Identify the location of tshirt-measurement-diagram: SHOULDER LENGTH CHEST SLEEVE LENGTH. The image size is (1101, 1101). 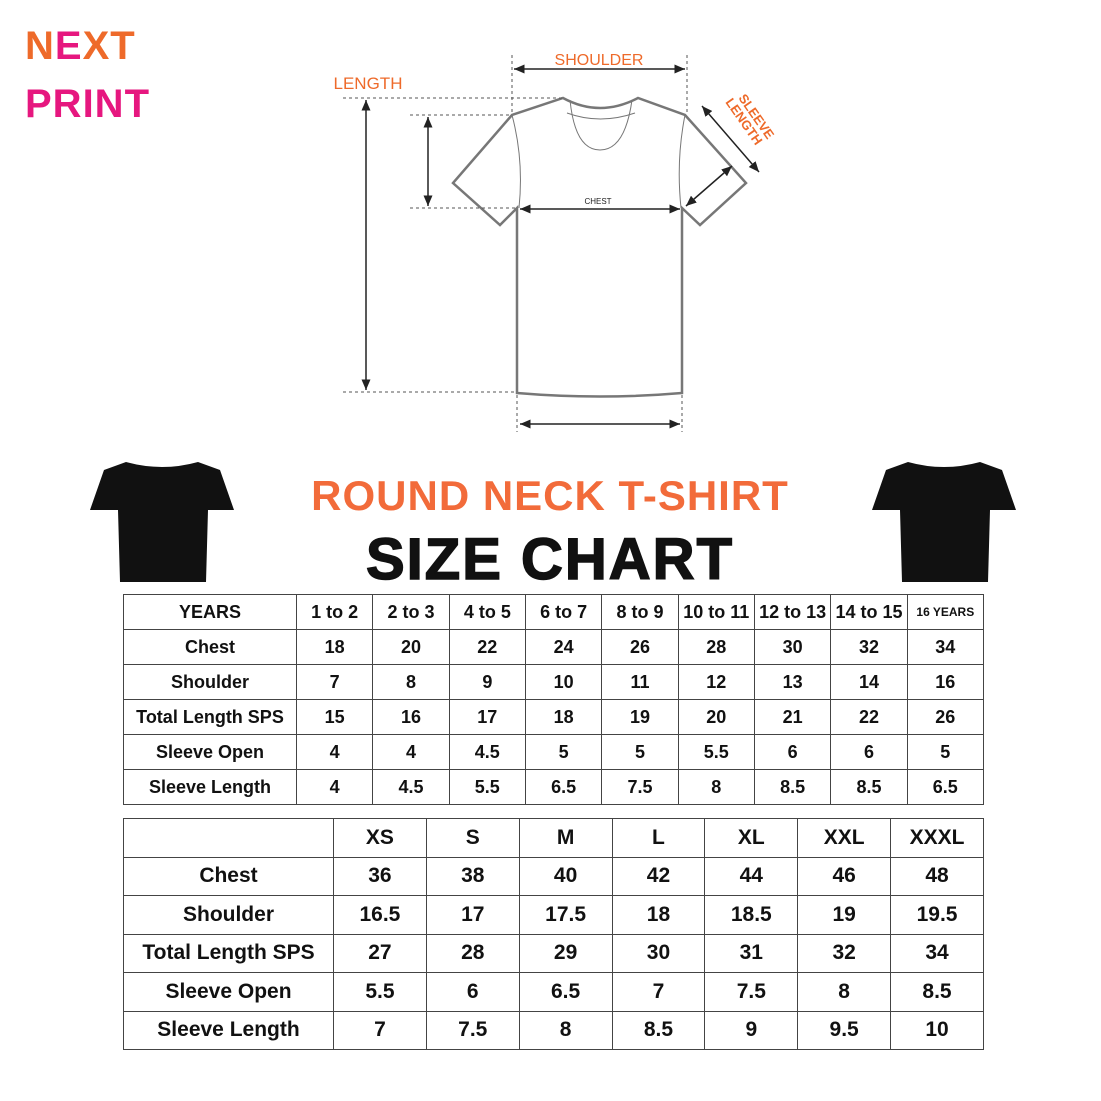
(555, 242).